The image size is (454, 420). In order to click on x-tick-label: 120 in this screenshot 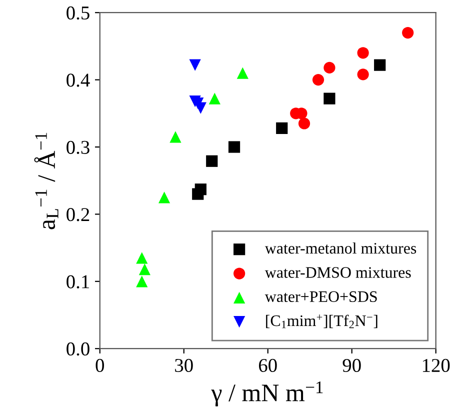, I will do `click(436, 365)`.